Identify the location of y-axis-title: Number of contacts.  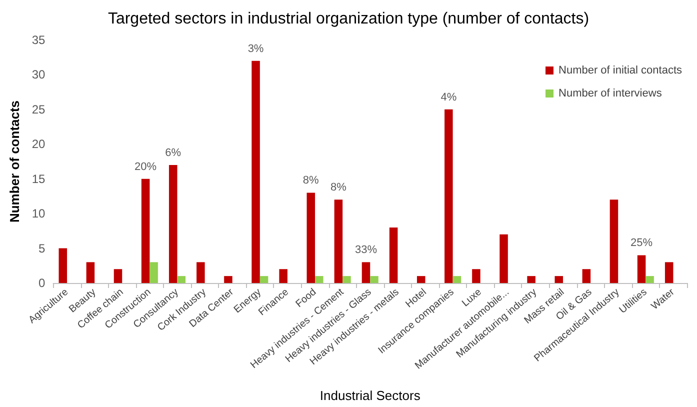
(14, 161).